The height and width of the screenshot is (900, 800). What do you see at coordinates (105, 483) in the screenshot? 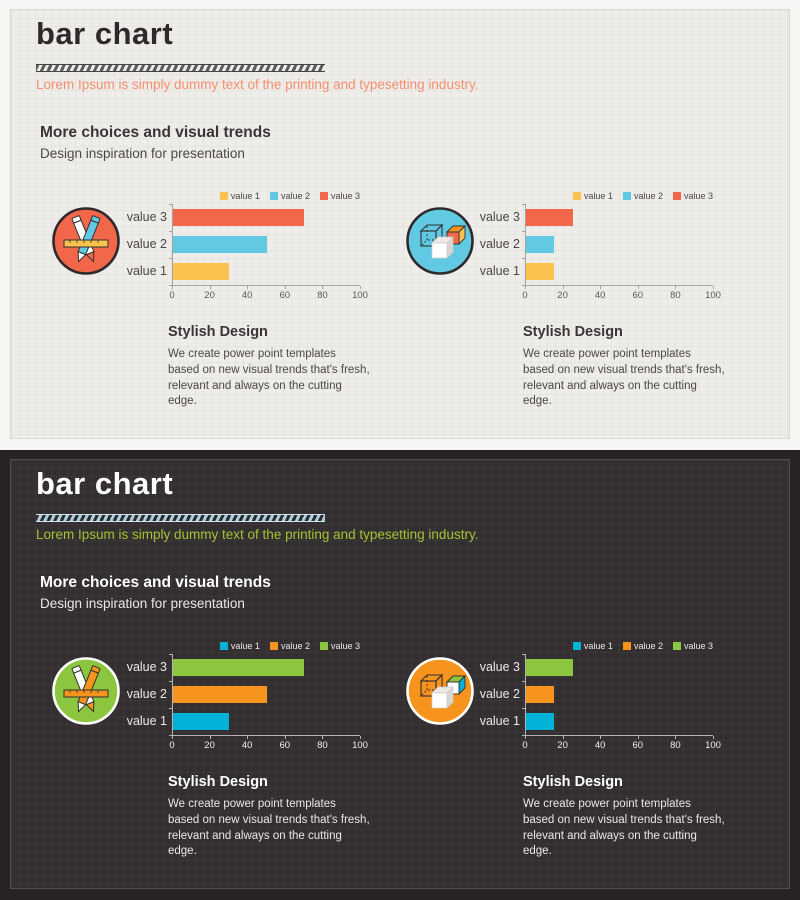
I see `slide-title: bar chart` at bounding box center [105, 483].